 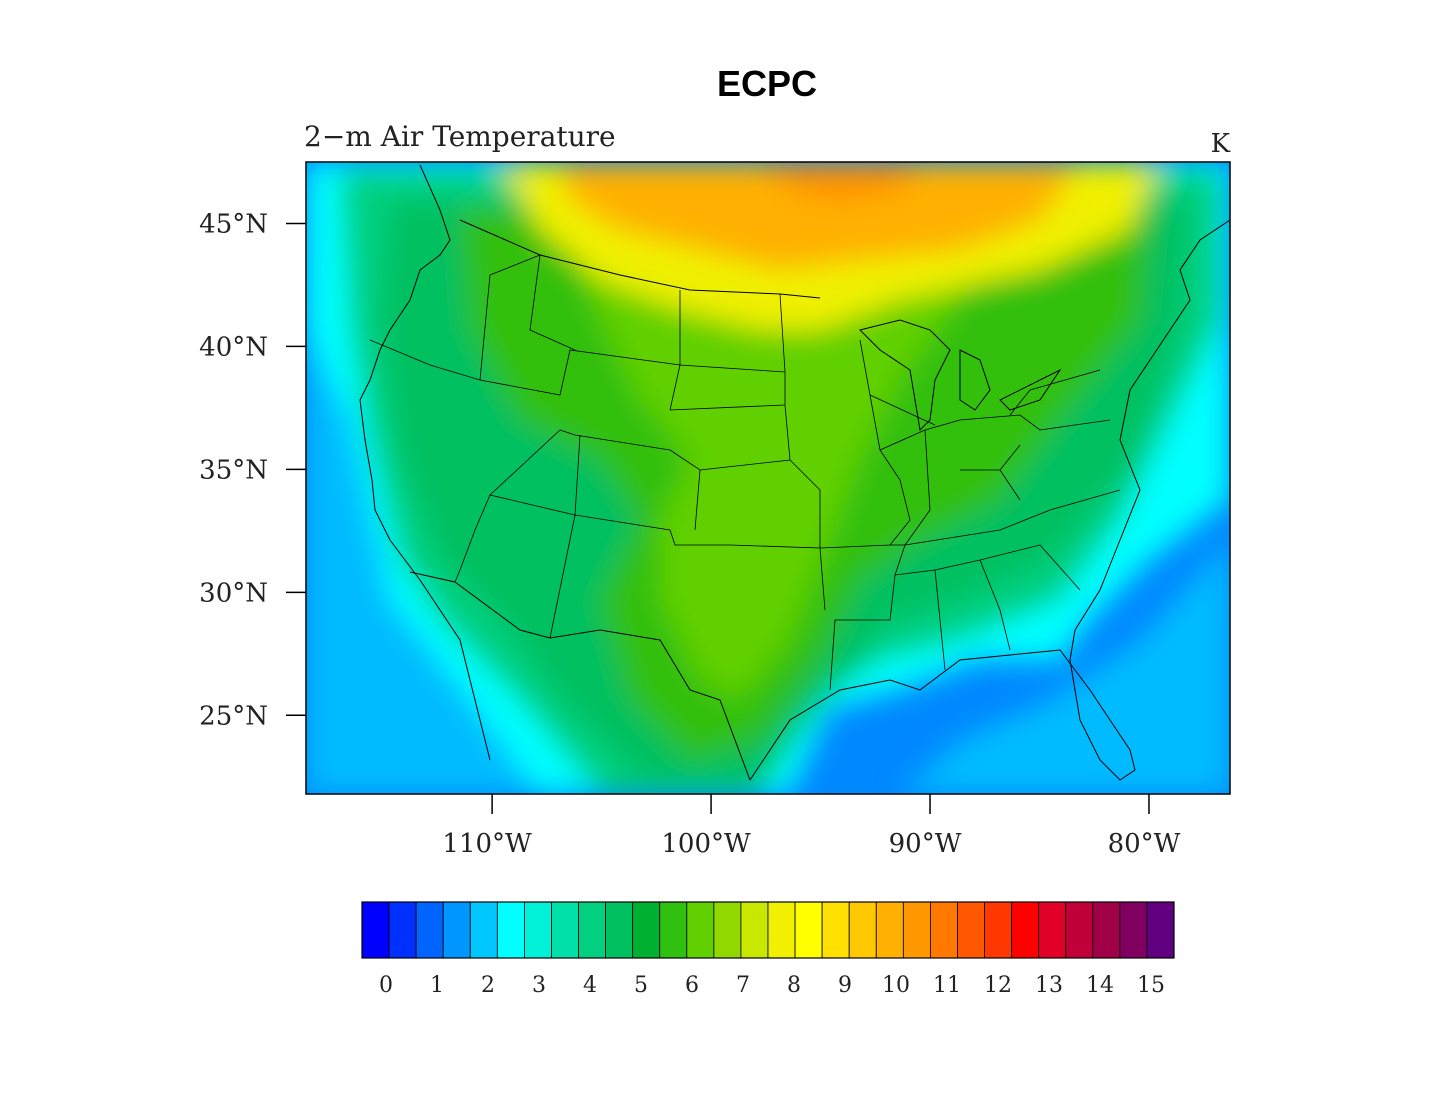 What do you see at coordinates (233, 470) in the screenshot?
I see `lat-tick-label: 35°N` at bounding box center [233, 470].